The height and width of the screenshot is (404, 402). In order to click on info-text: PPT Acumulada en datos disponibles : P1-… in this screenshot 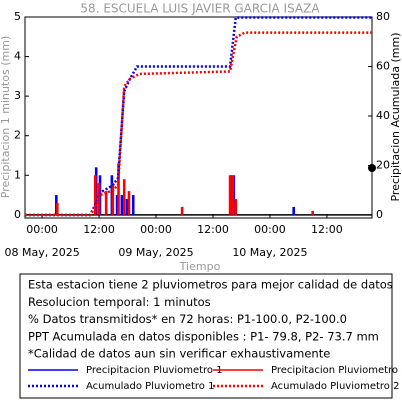, I will do `click(203, 336)`.